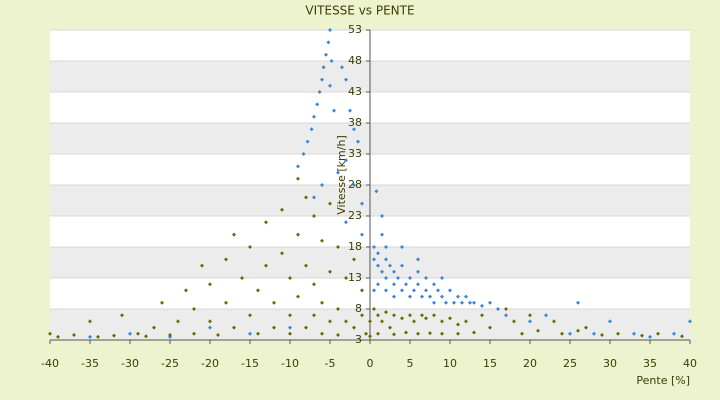 This screenshot has height=400, width=720. I want to click on y-tick-label: 43, so click(355, 91).